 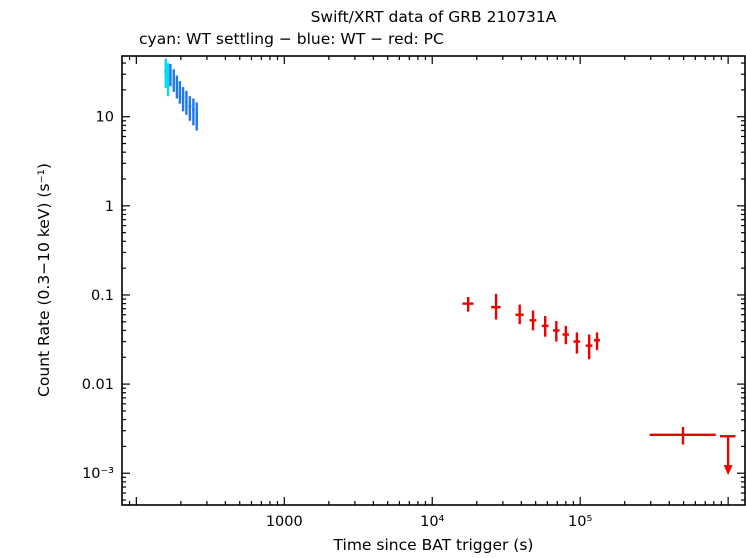 I want to click on chart-mode-legend: cyan: WT settling − blue: WT − red: PC, so click(x=291, y=39).